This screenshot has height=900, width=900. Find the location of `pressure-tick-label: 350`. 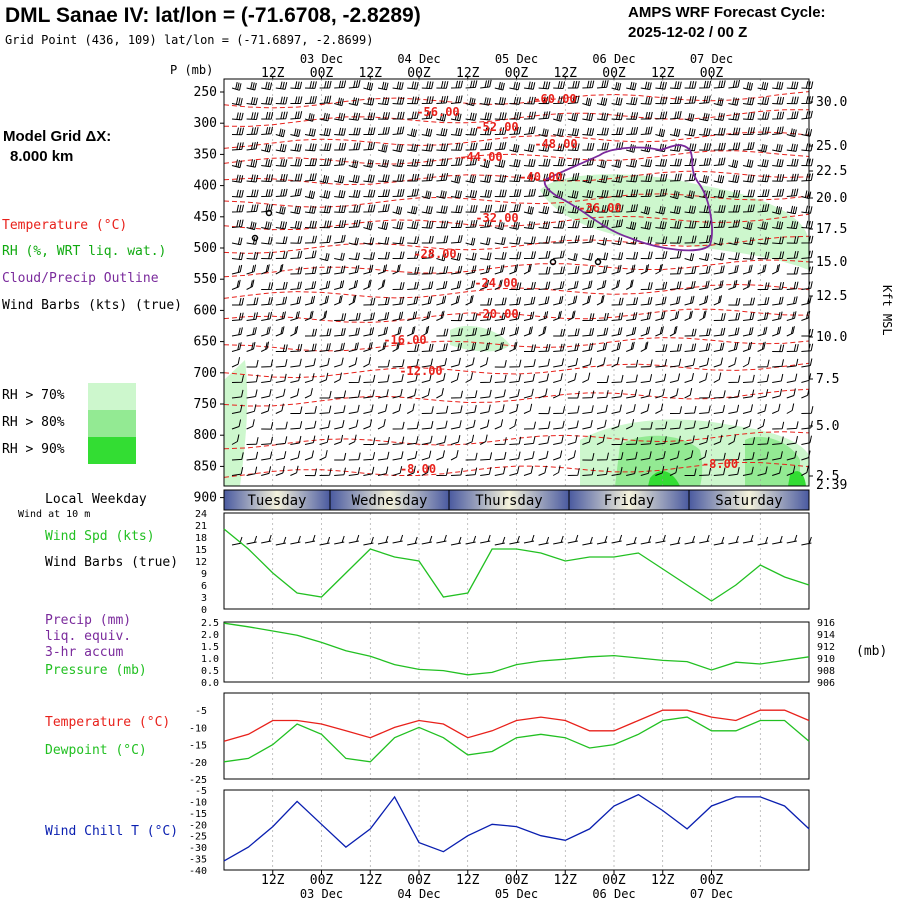

pressure-tick-label: 350 is located at coordinates (205, 154).